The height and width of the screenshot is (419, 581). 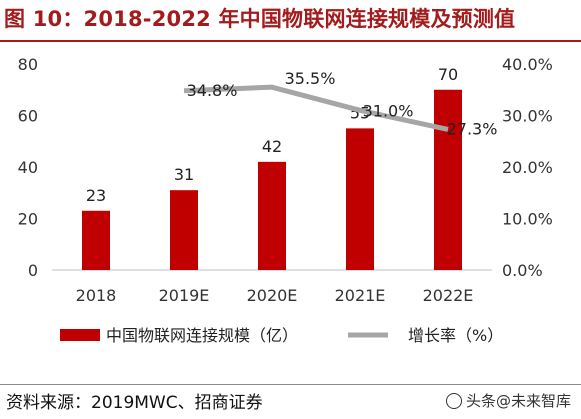 What do you see at coordinates (260, 19) in the screenshot?
I see `figure-title: 图 10：2018-2022 年中国物联网连接规模及预测值` at bounding box center [260, 19].